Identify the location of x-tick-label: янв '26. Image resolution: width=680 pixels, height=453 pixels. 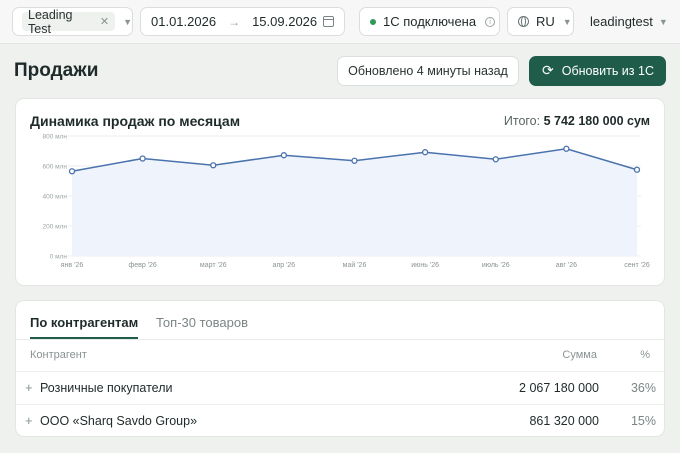
(72, 265).